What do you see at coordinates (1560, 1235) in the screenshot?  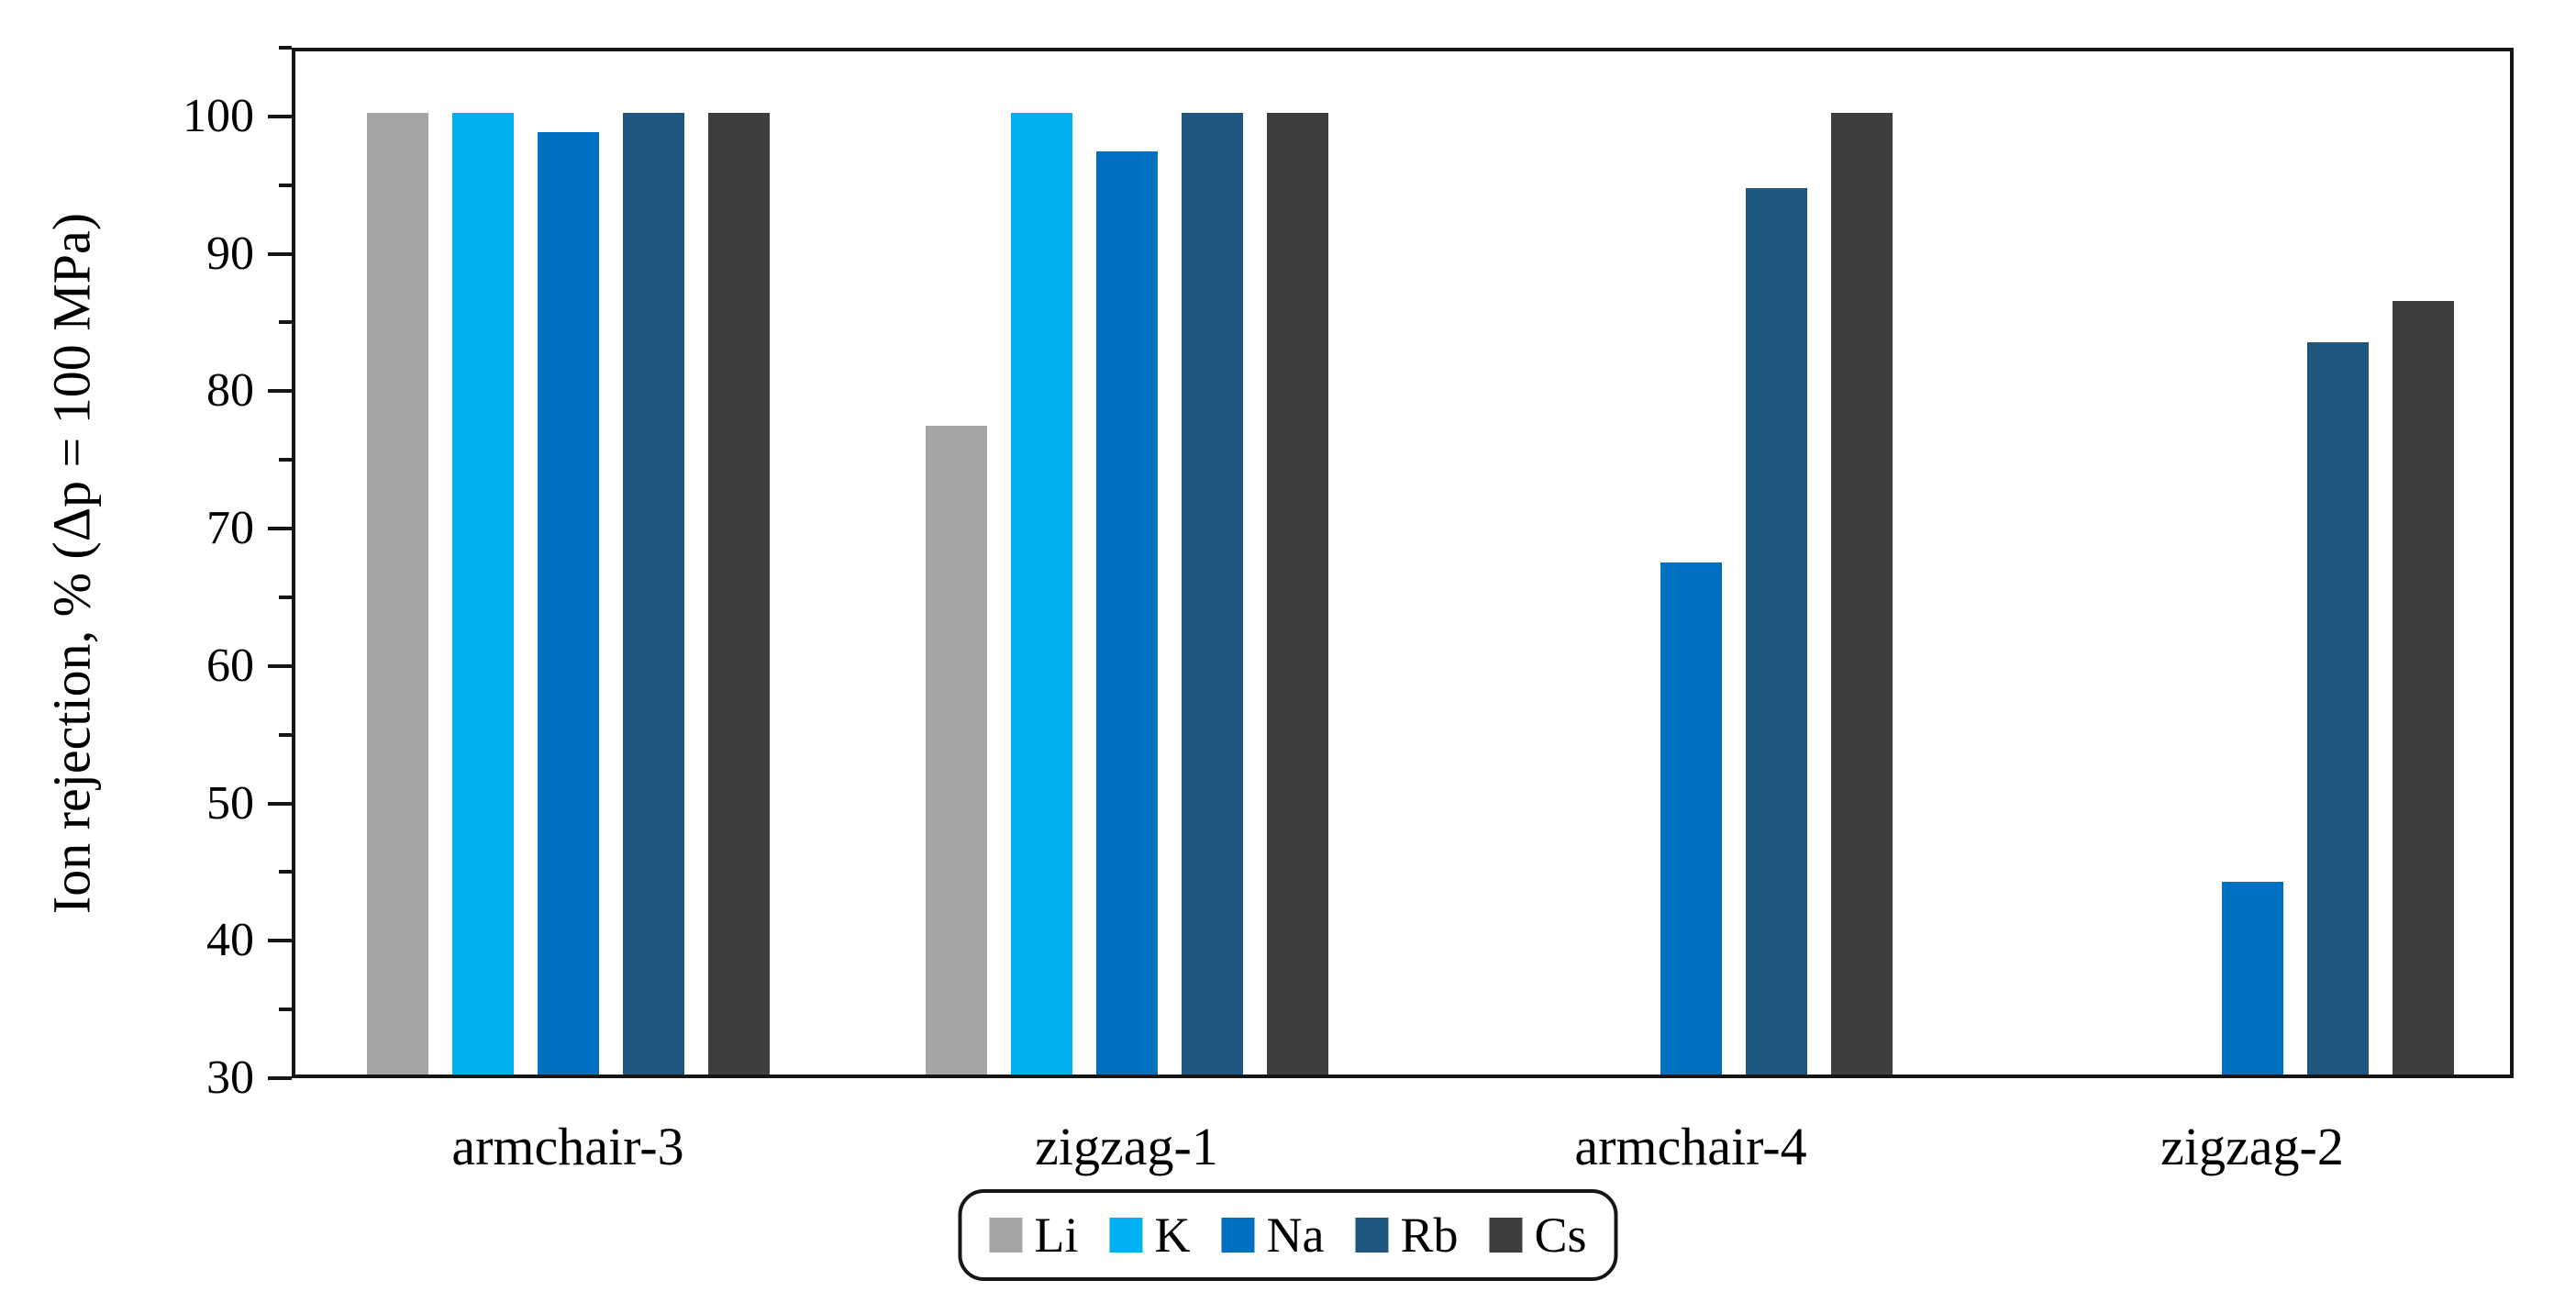 I see `legend-label-Cs: Cs` at bounding box center [1560, 1235].